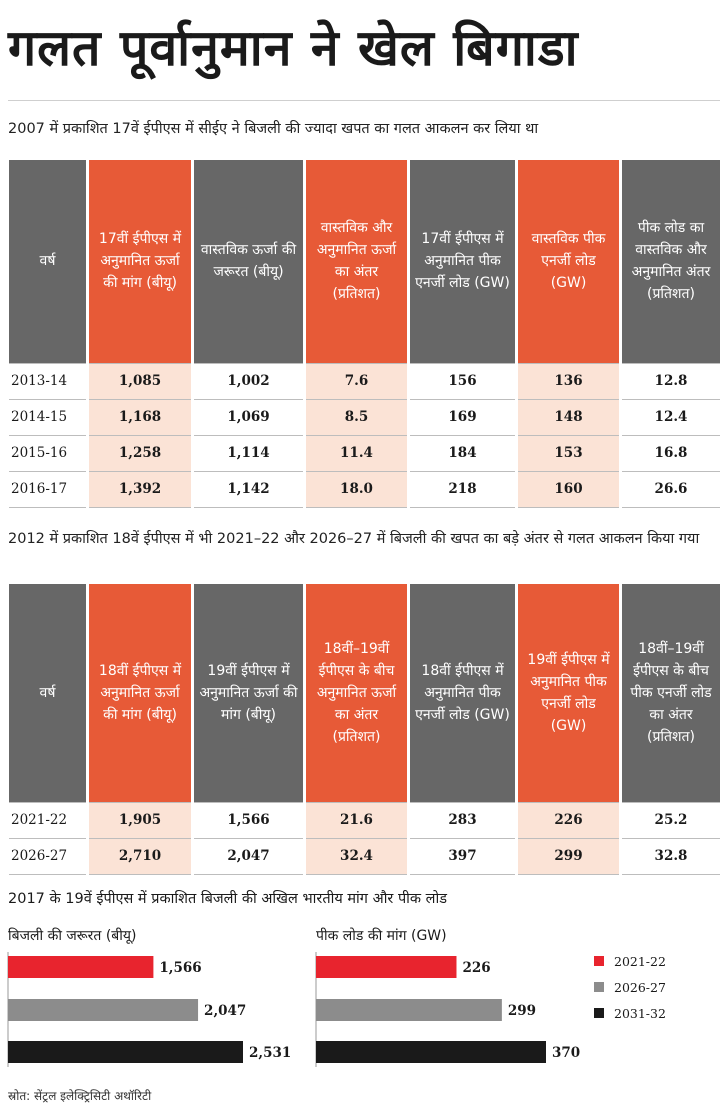  What do you see at coordinates (248, 452) in the screenshot?
I see `table-cell: 1,114` at bounding box center [248, 452].